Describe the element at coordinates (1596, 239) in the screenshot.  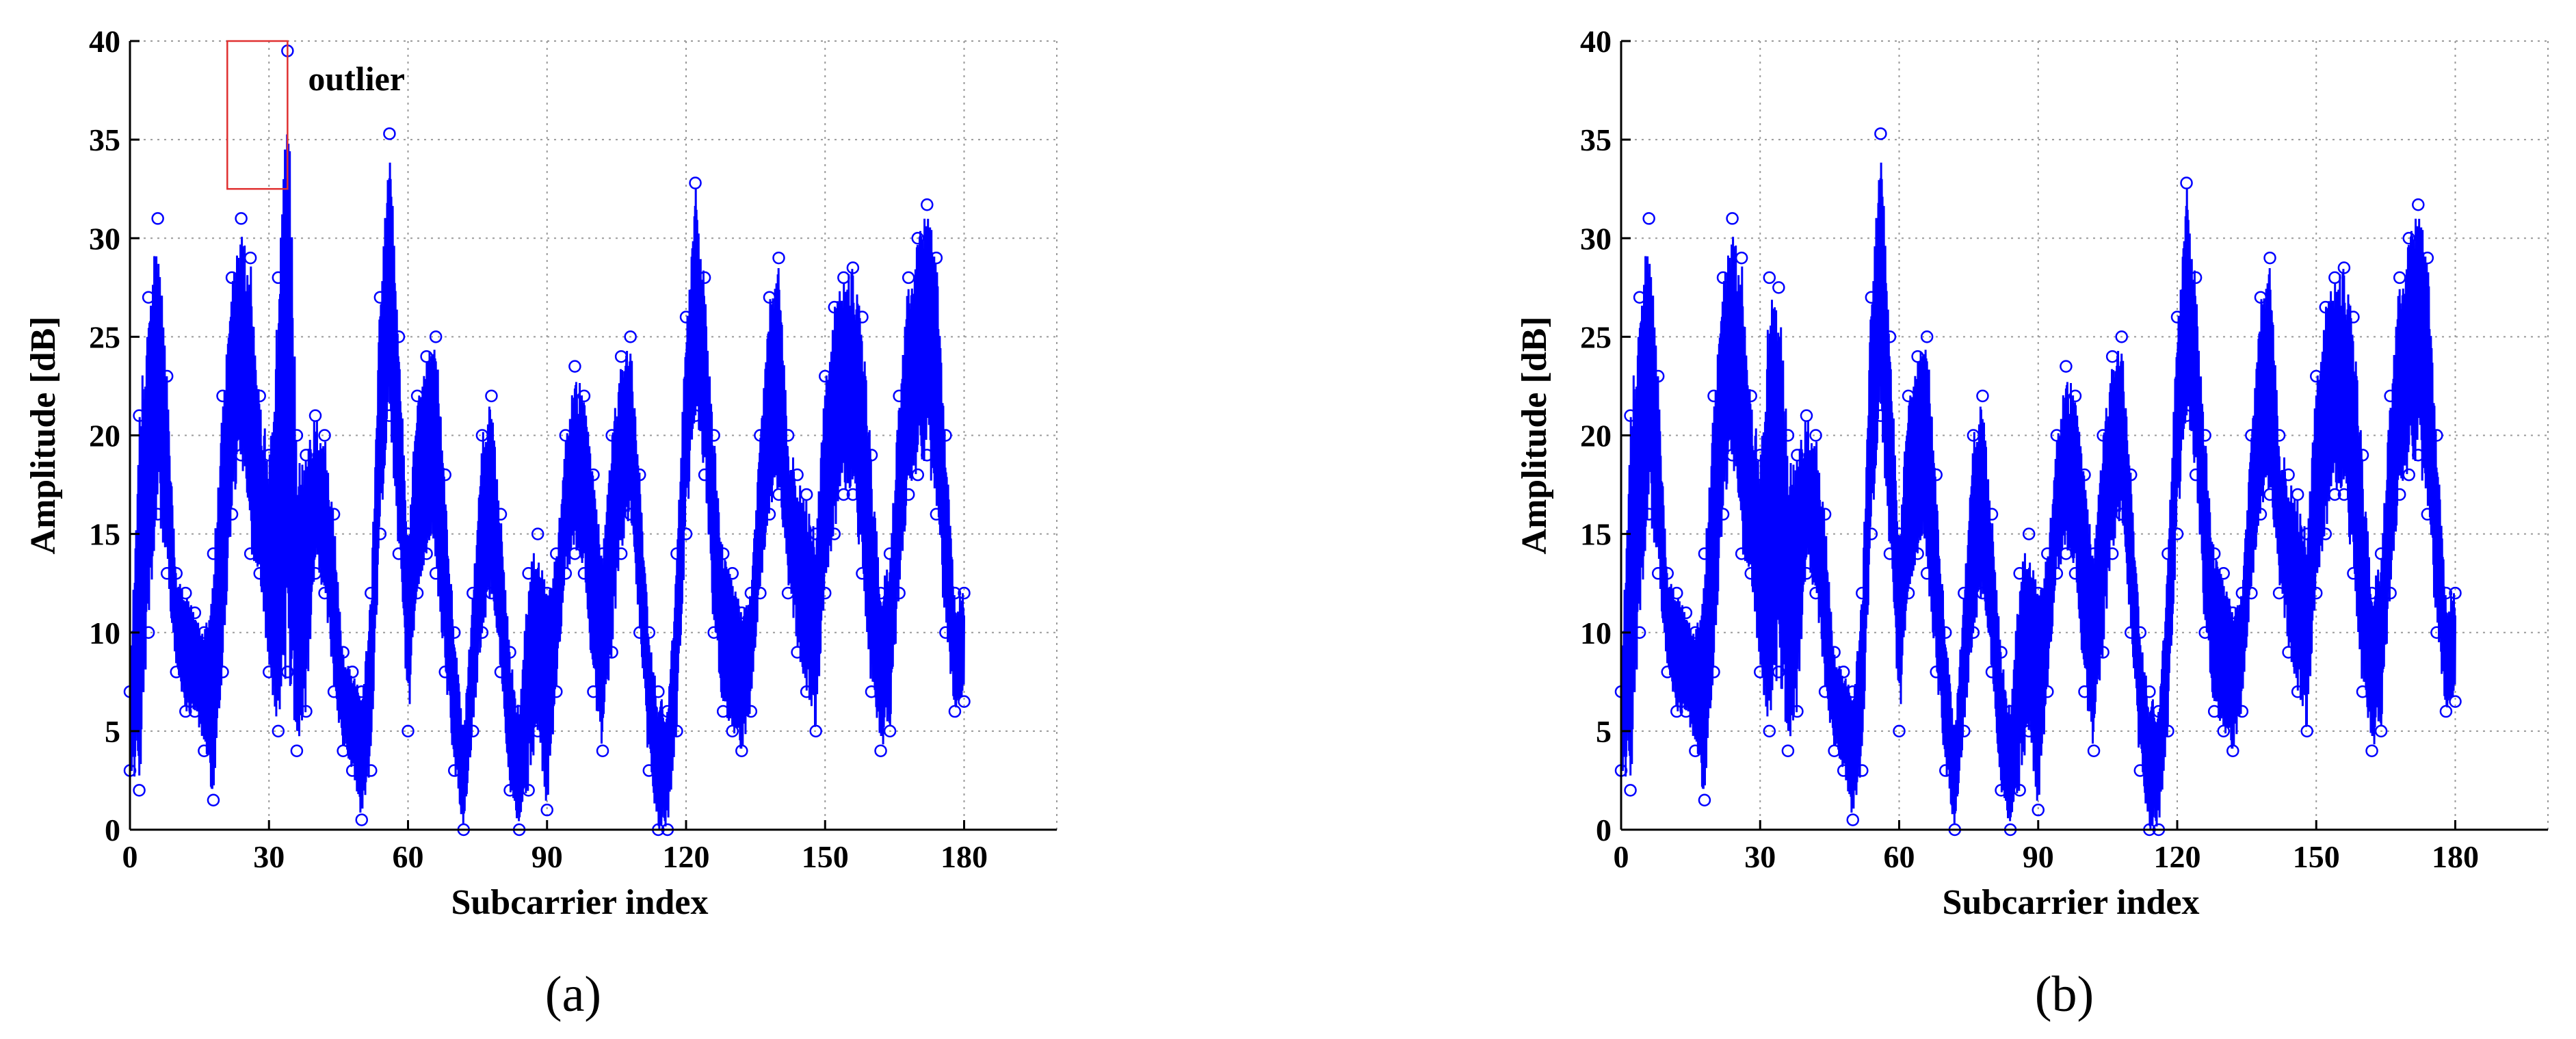
I see `y-tick-label: 30` at that location.